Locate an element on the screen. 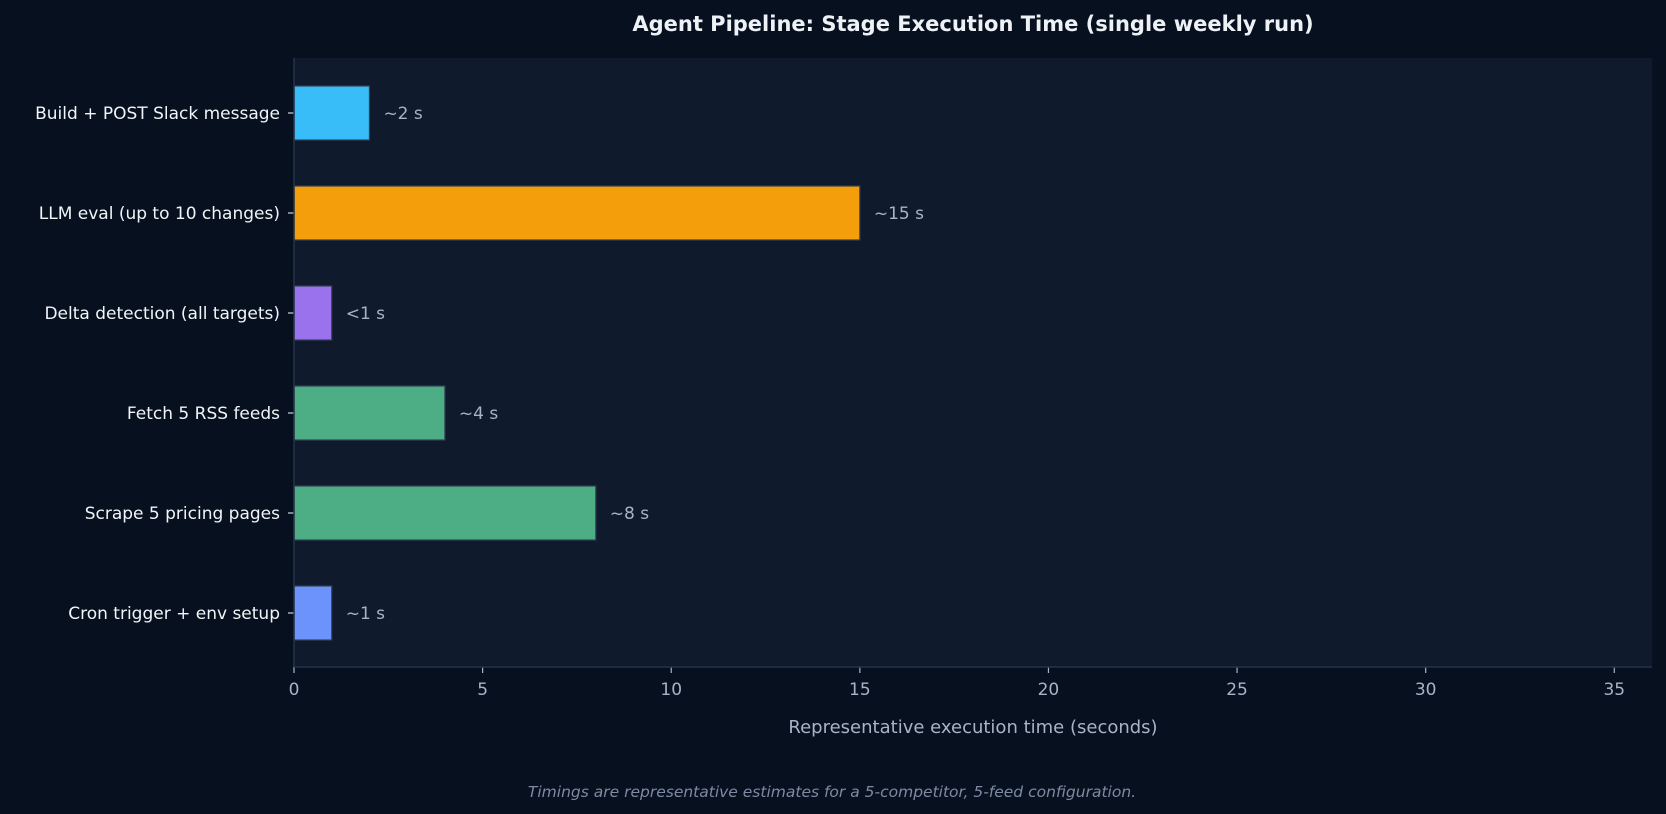  x-tick-label: 25 is located at coordinates (1237, 690).